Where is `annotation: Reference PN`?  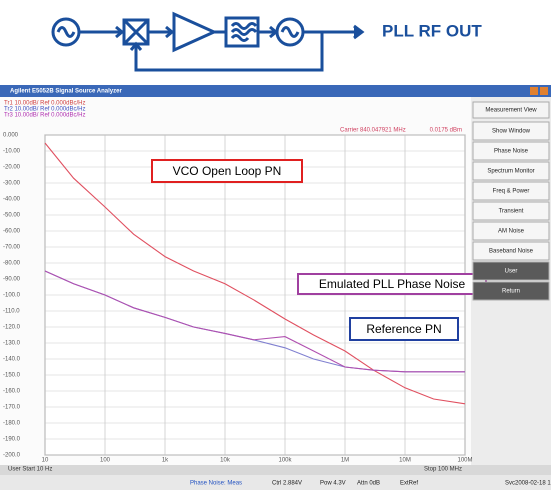
annotation: Reference PN is located at coordinates (403, 329).